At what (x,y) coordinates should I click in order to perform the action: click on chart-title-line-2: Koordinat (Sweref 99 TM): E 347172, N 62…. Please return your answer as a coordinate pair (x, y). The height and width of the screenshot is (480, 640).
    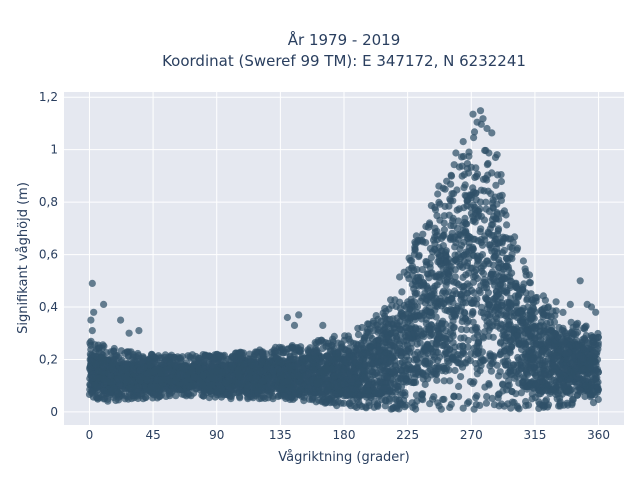
    Looking at the image, I should click on (344, 61).